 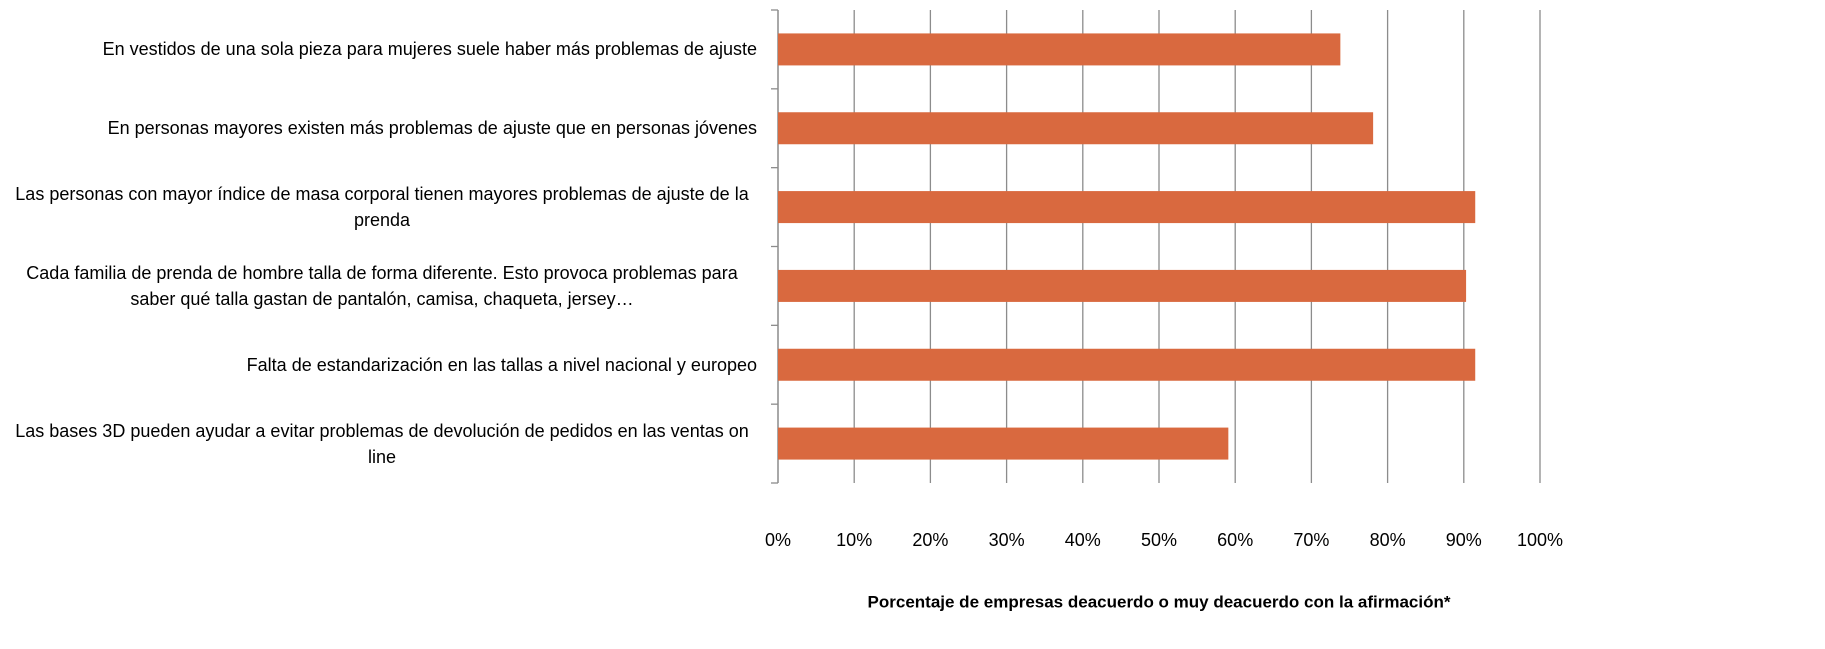 What do you see at coordinates (1007, 540) in the screenshot?
I see `x-tick-label: 30%` at bounding box center [1007, 540].